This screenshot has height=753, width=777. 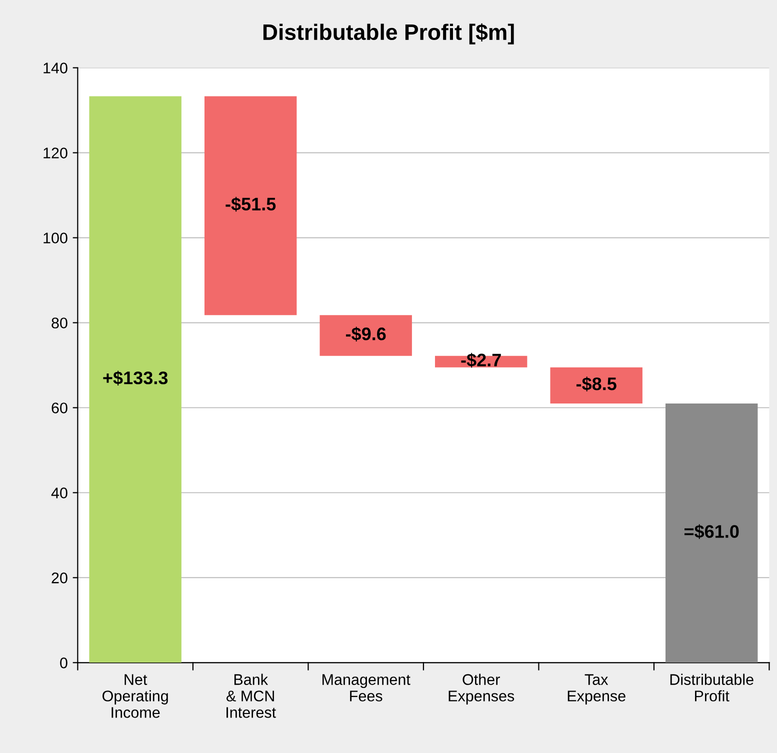 I want to click on y-tick-label: 60, so click(x=60, y=408).